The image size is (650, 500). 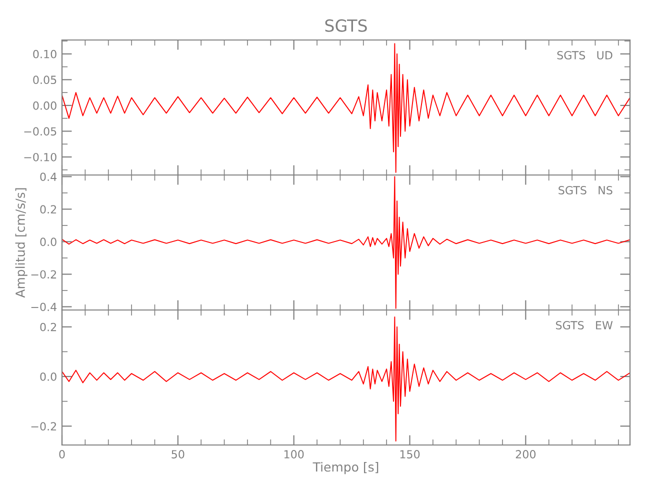 I want to click on x-tick-label: 0, so click(x=62, y=454).